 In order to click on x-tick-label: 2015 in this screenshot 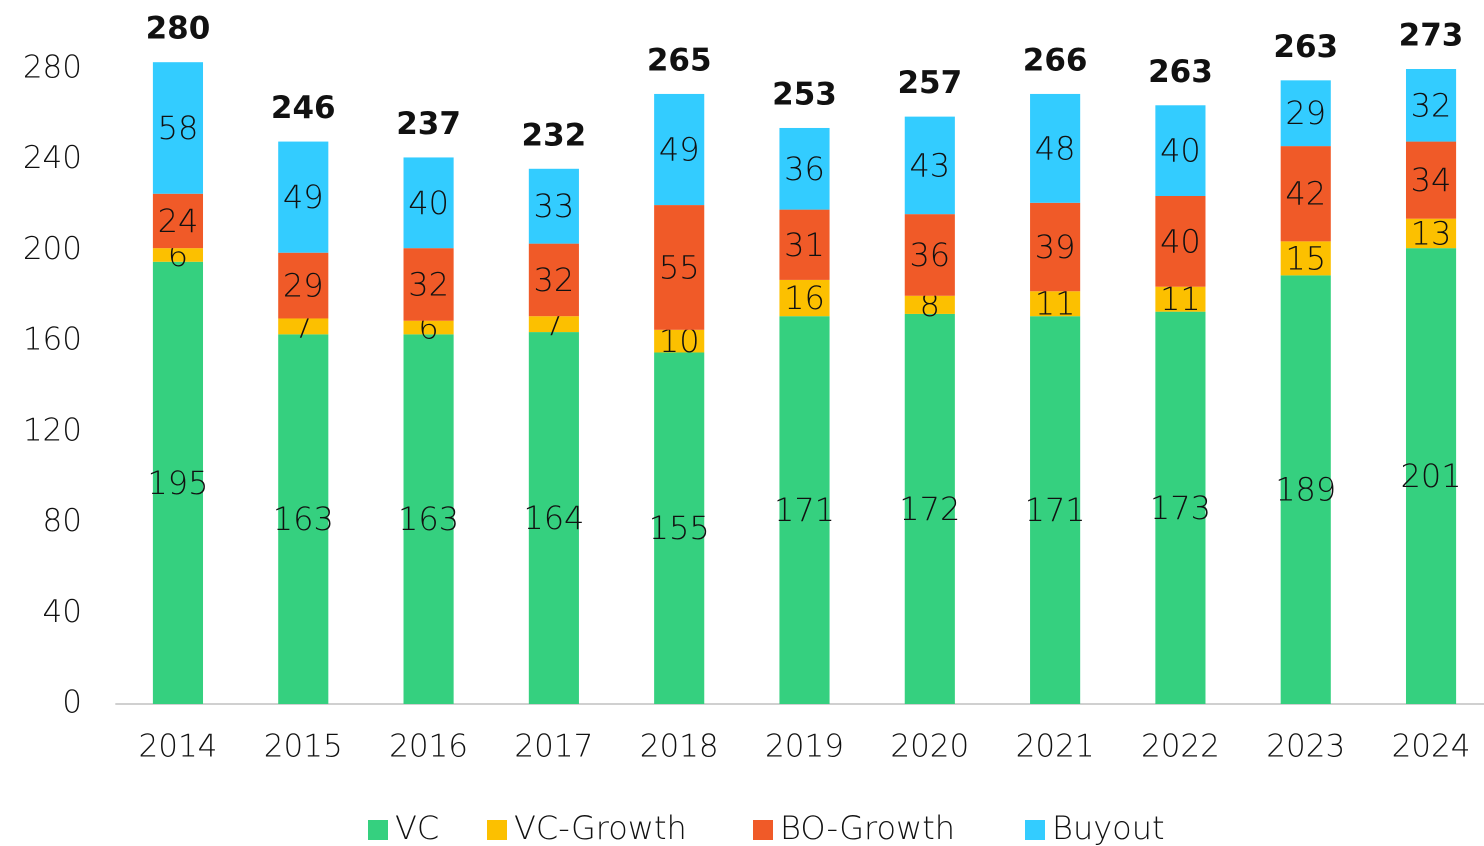, I will do `click(303, 747)`.